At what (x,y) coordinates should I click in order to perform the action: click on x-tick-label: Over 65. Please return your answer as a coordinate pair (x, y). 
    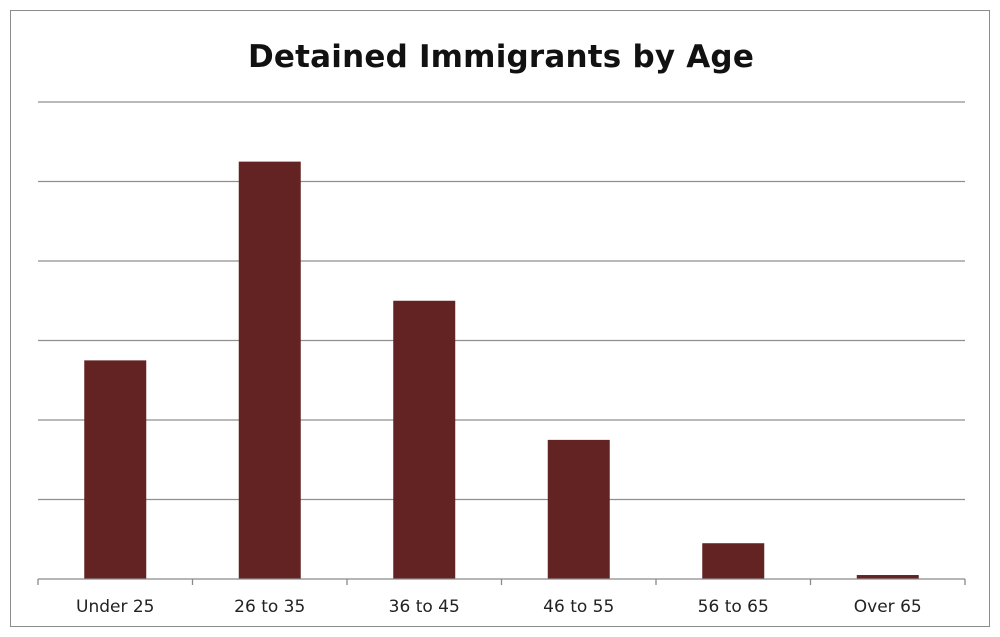
    Looking at the image, I should click on (888, 607).